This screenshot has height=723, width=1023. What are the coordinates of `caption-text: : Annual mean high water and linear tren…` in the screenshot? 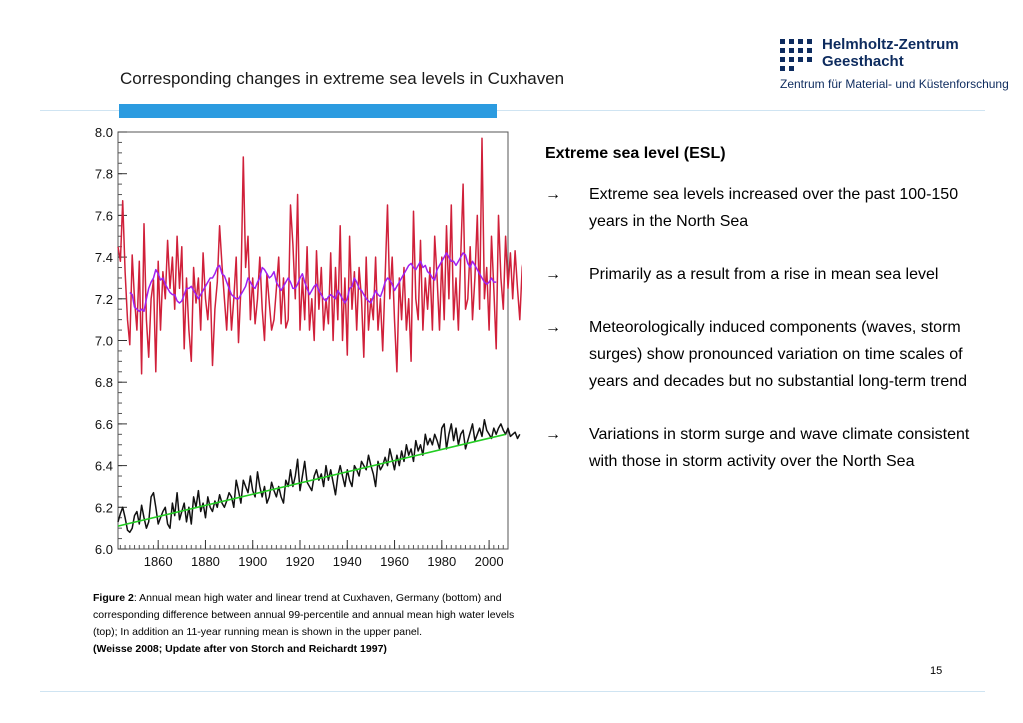 It's located at (304, 615).